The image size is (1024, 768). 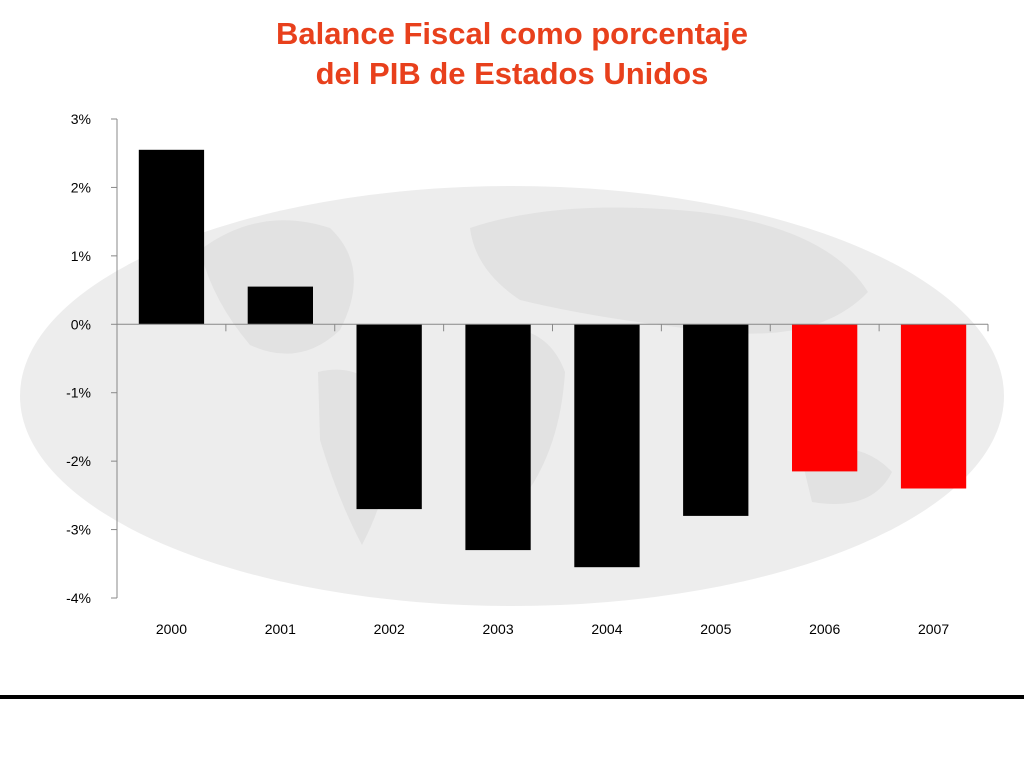 I want to click on y-tick-label: -3%, so click(x=78, y=530).